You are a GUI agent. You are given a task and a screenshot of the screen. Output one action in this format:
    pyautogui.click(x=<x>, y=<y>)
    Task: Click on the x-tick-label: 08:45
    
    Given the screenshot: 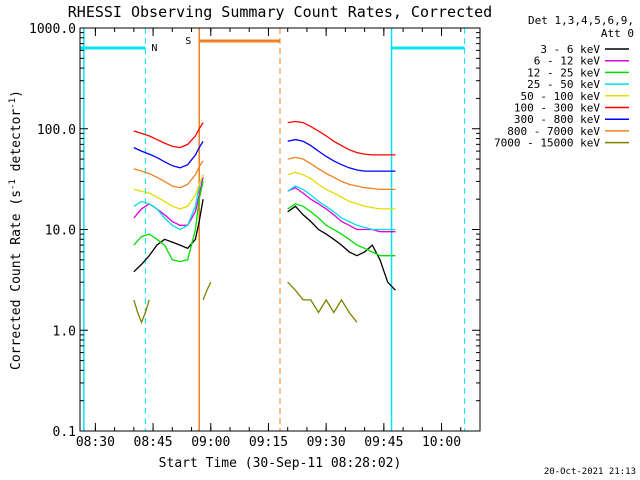 What is the action you would take?
    pyautogui.click(x=153, y=442)
    